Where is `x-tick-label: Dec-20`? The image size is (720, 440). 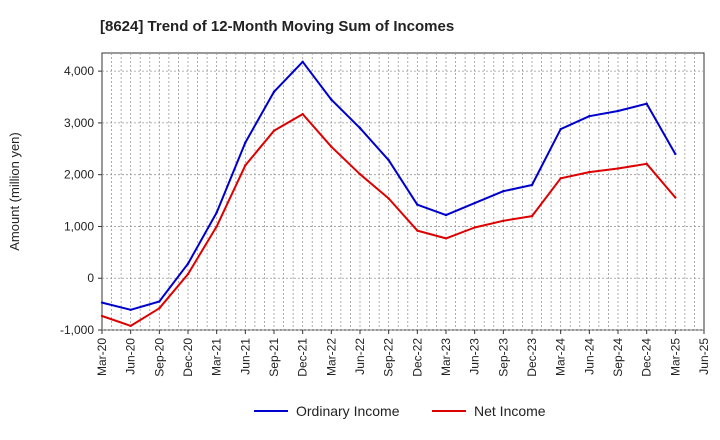
x-tick-label: Dec-20 is located at coordinates (188, 357).